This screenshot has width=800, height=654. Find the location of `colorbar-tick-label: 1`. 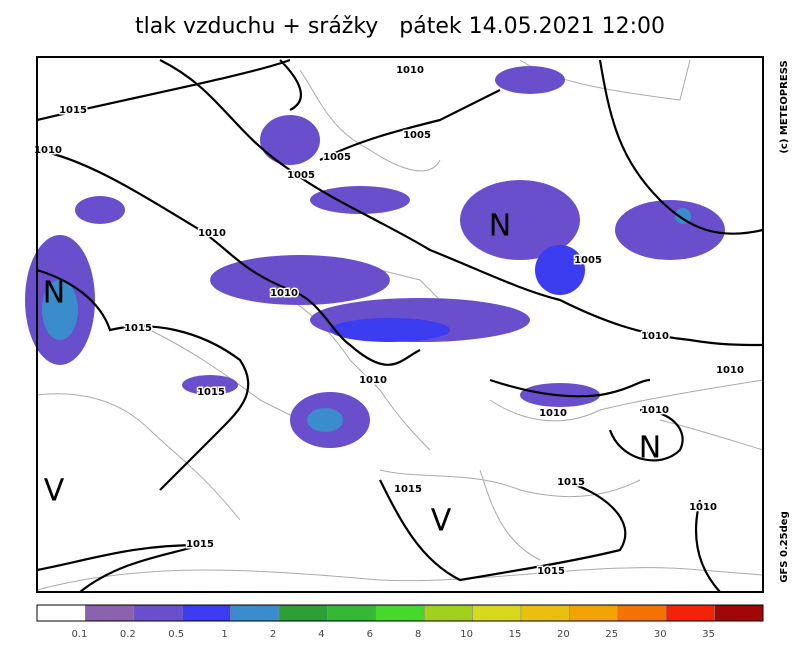

colorbar-tick-label: 1 is located at coordinates (224, 634).